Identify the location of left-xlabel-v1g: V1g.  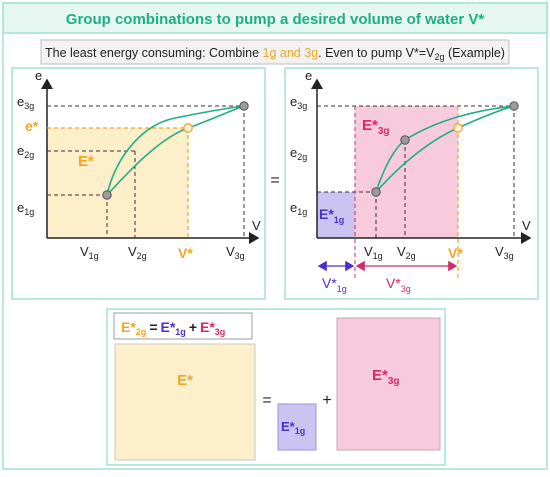
(89, 252).